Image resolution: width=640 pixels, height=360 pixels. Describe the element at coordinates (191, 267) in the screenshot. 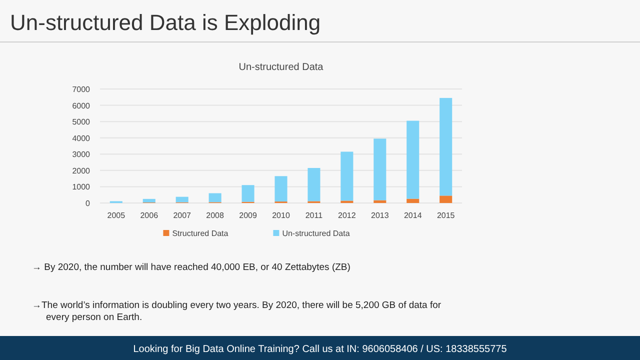

I see `text: → By 2020, the number will have reached 40,000 EB, or 40 Zettabytes (ZB)` at that location.